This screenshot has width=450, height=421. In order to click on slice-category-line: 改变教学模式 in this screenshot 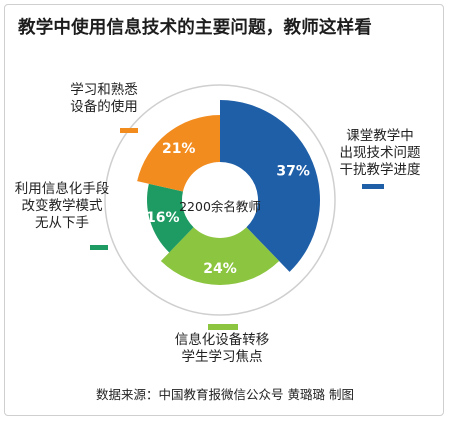, I will do `click(62, 206)`.